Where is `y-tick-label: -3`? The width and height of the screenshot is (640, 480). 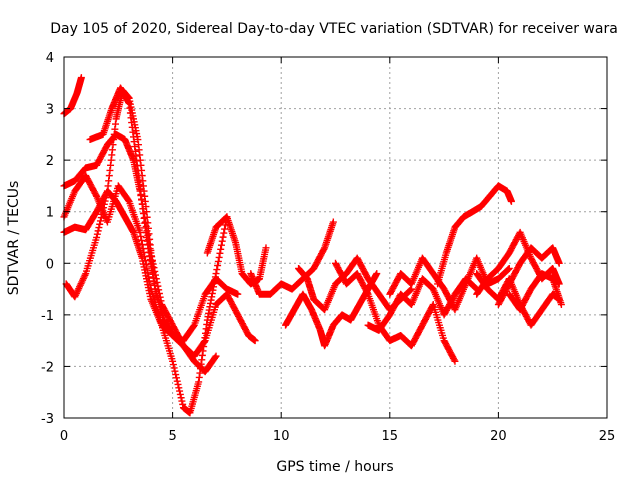 y-tick-label: -3 is located at coordinates (47, 419).